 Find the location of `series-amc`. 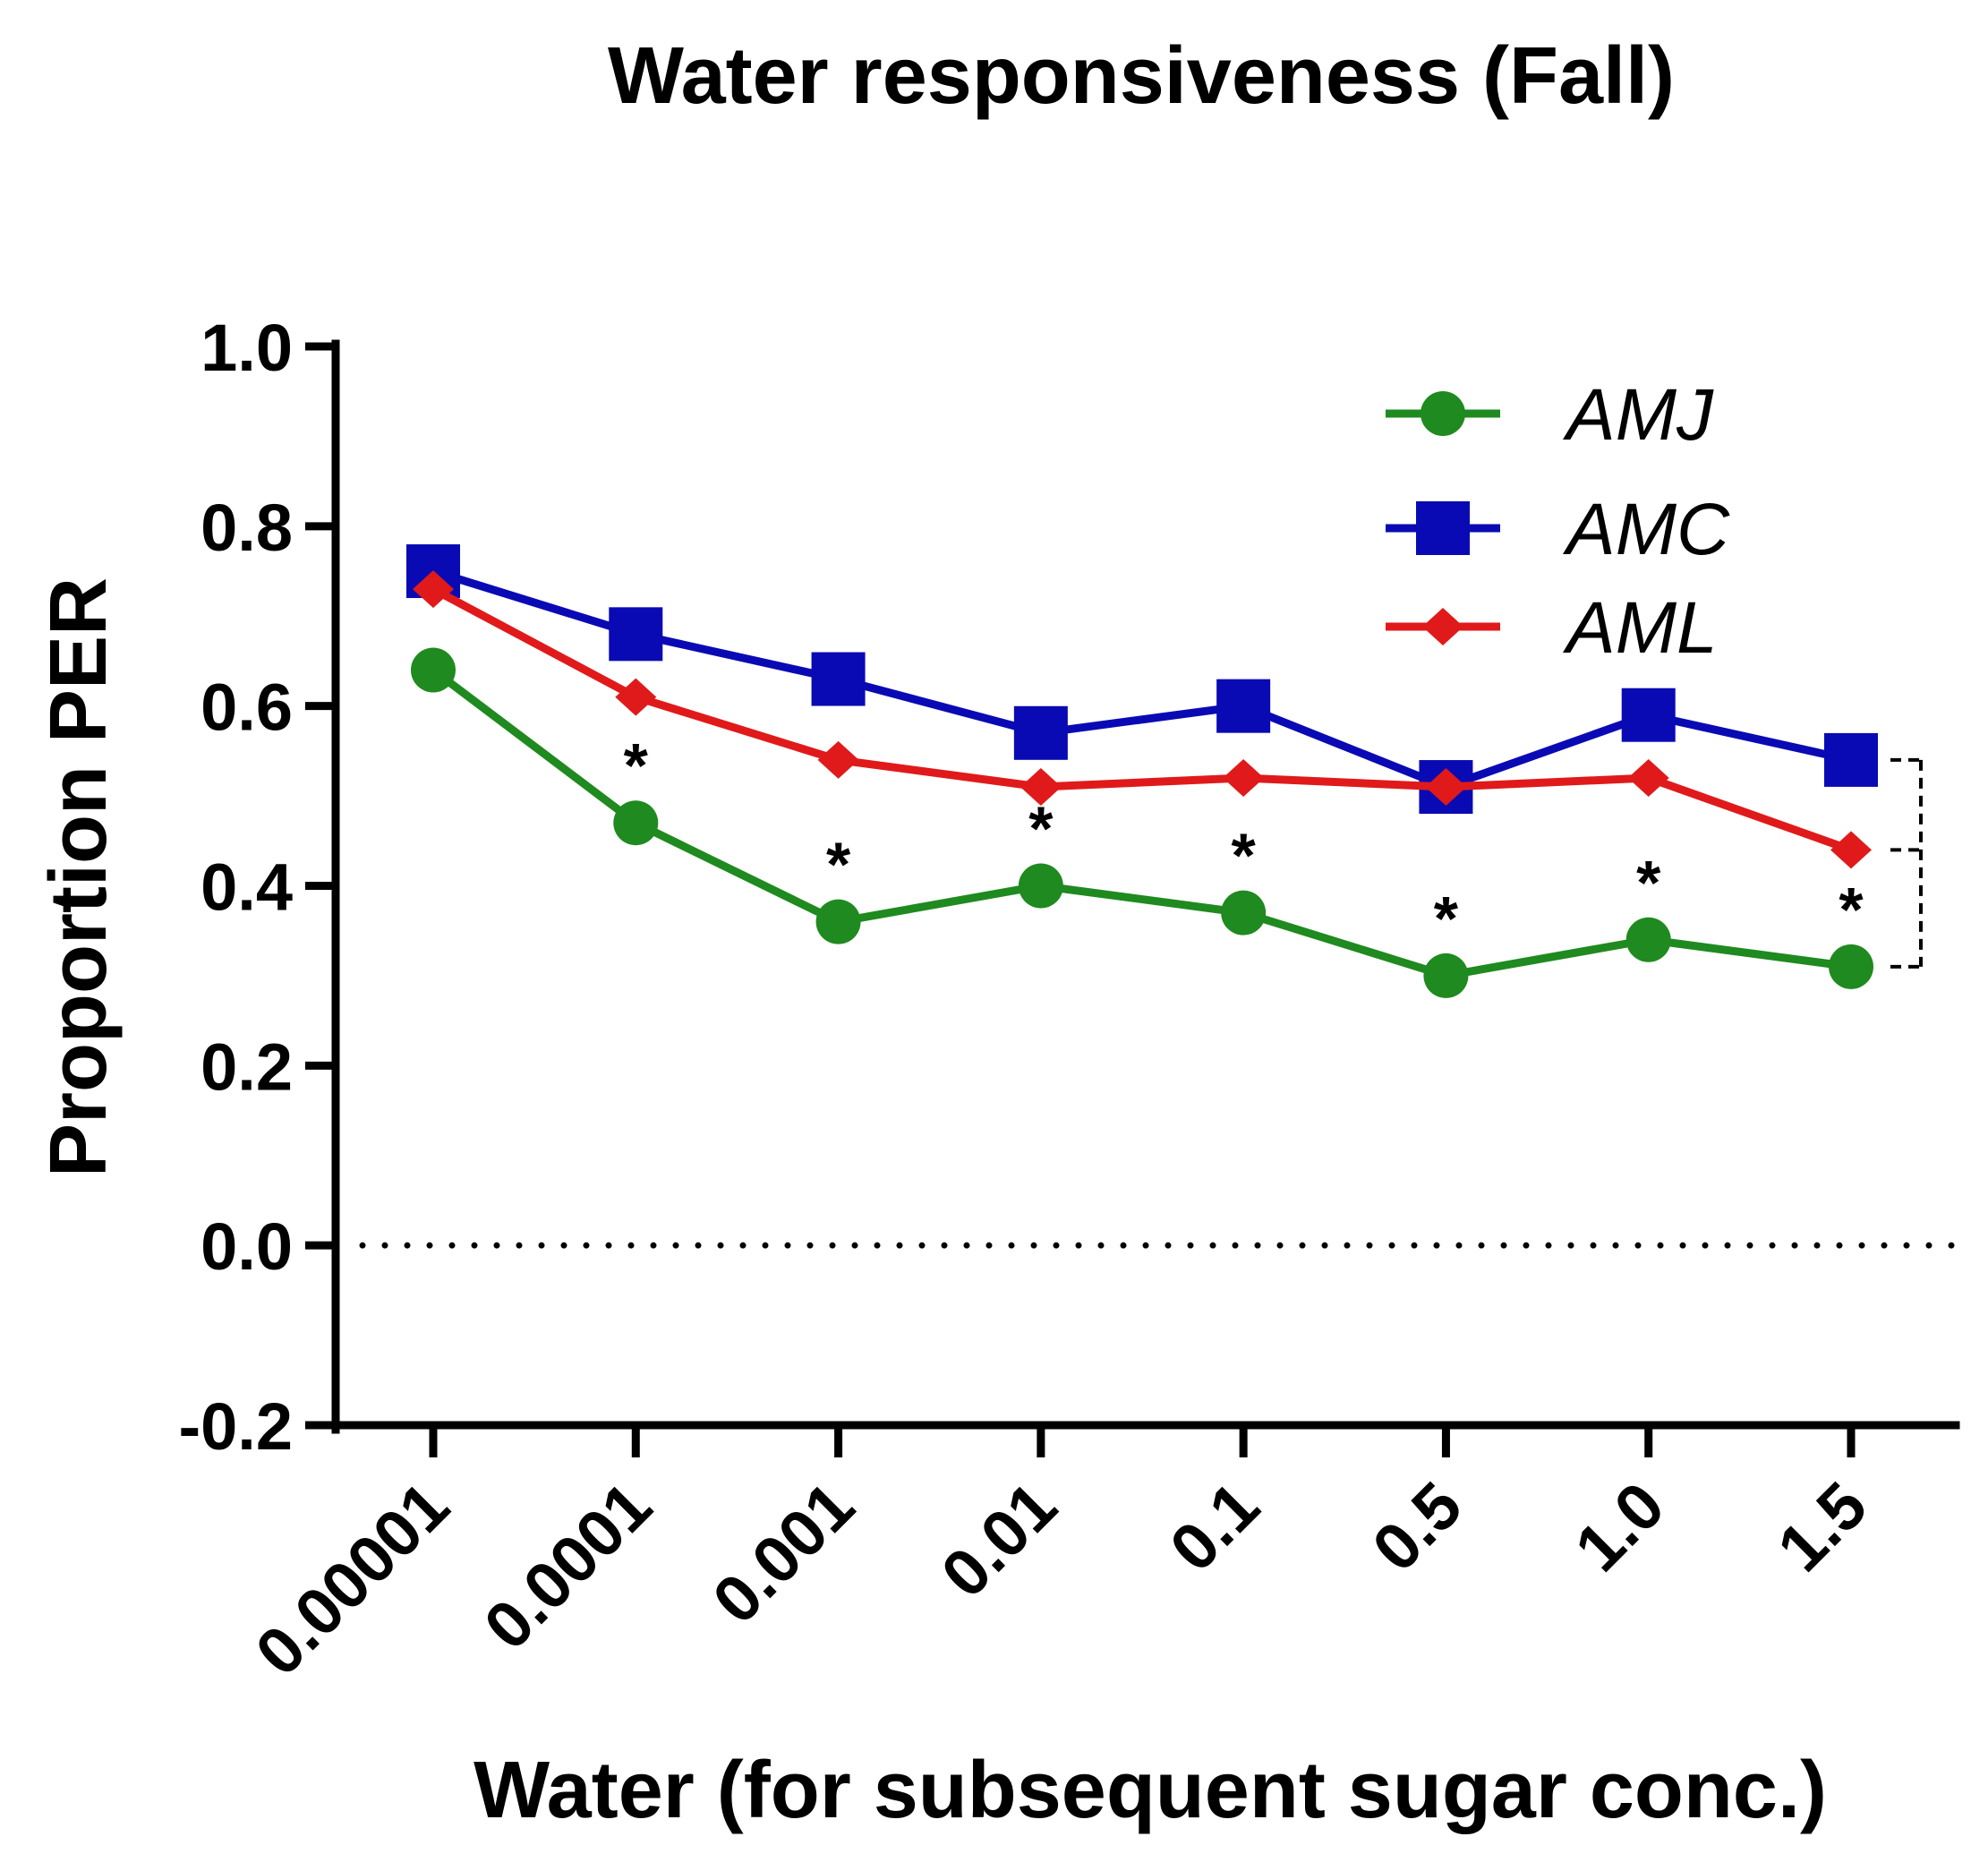

series-amc is located at coordinates (1142, 679).